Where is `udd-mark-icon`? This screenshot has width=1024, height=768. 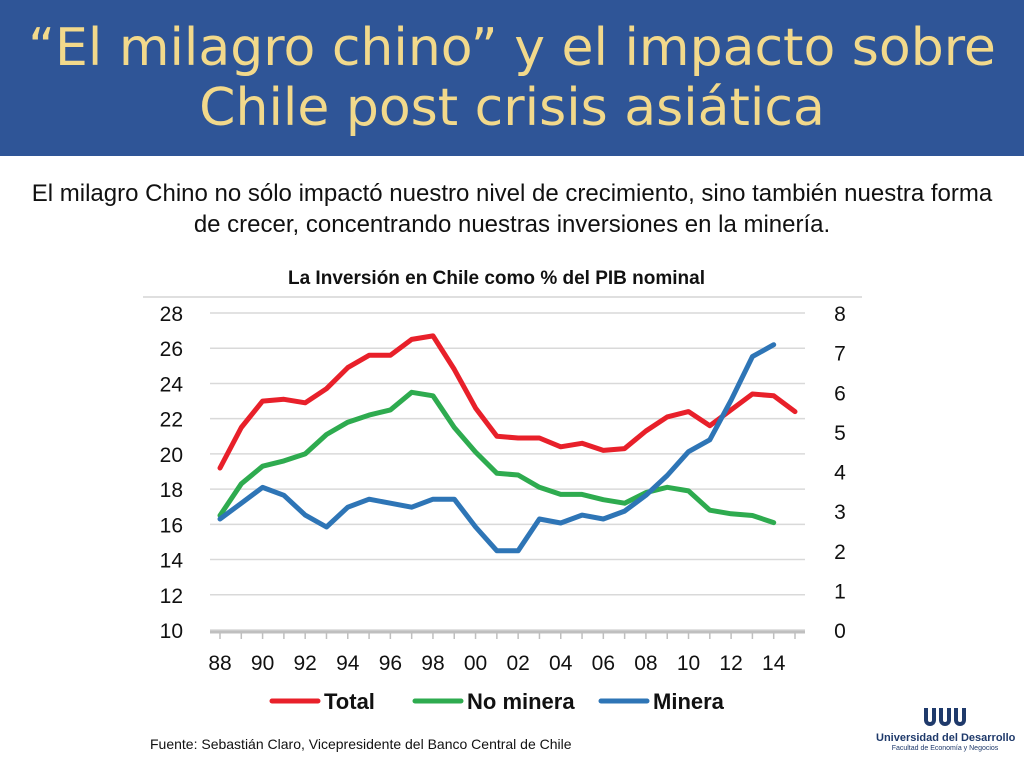
udd-mark-icon is located at coordinates (945, 719).